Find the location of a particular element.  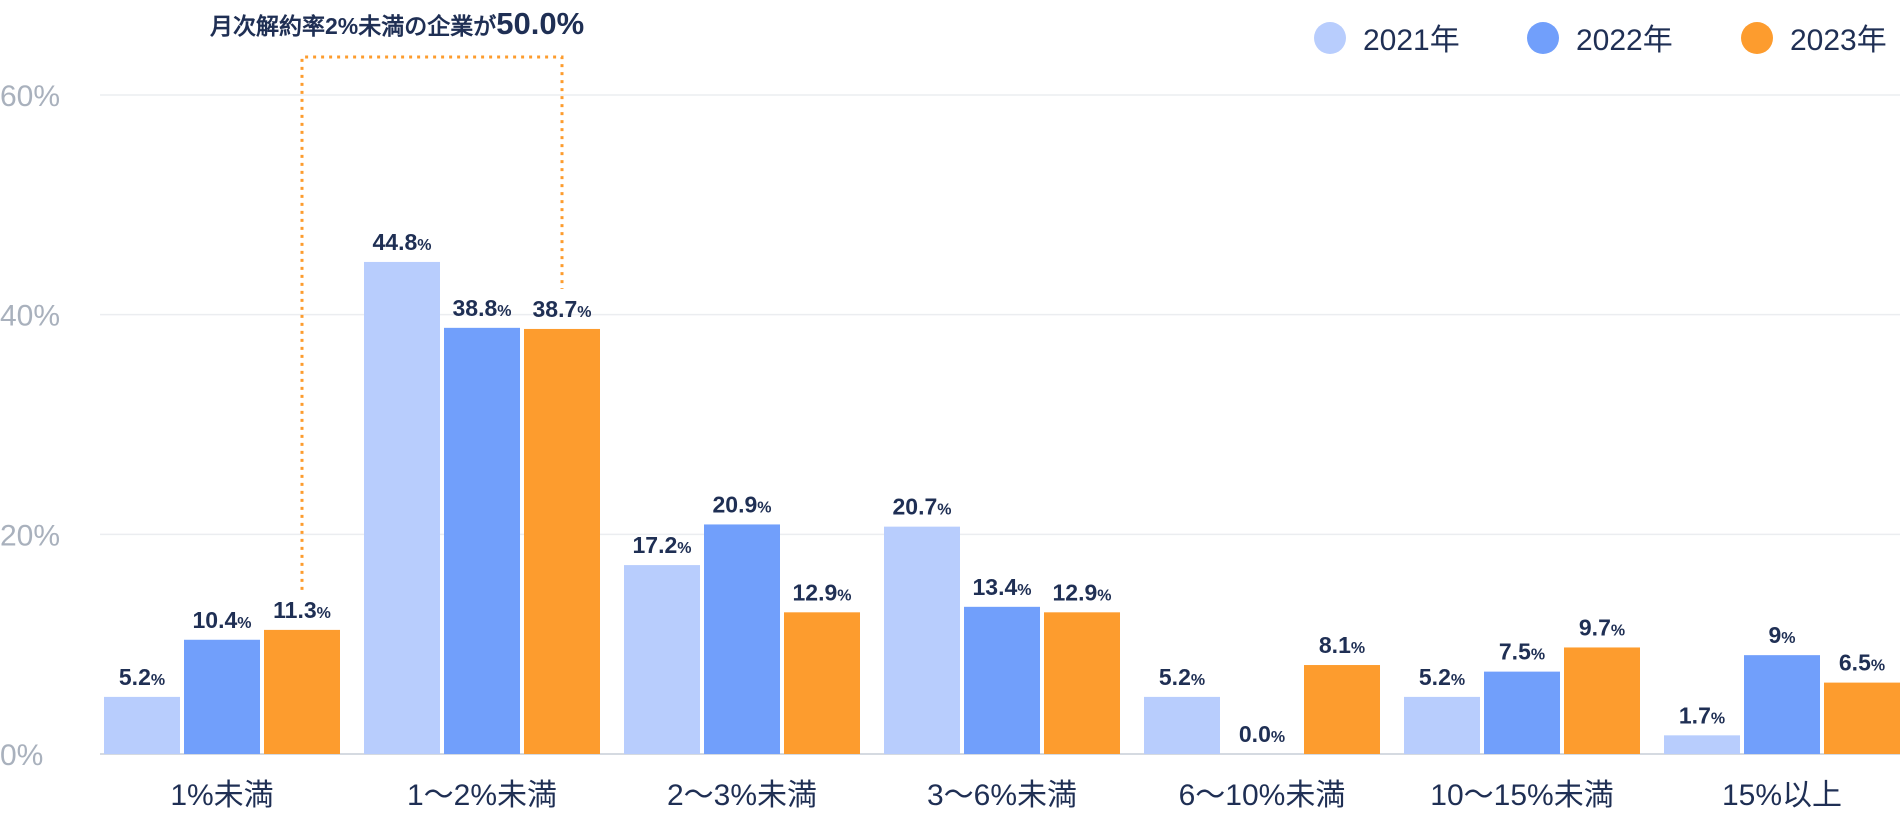

data-label: 13.4% is located at coordinates (1002, 587).